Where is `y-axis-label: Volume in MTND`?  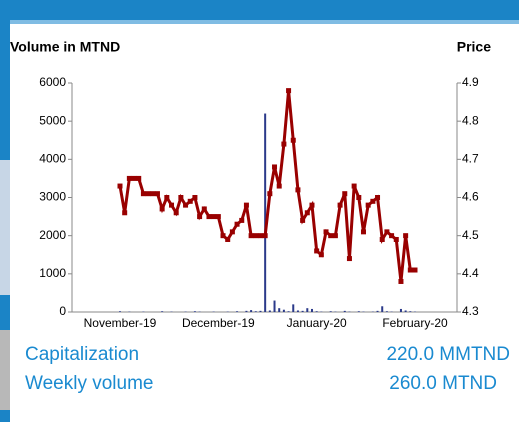 y-axis-label: Volume in MTND is located at coordinates (65, 47).